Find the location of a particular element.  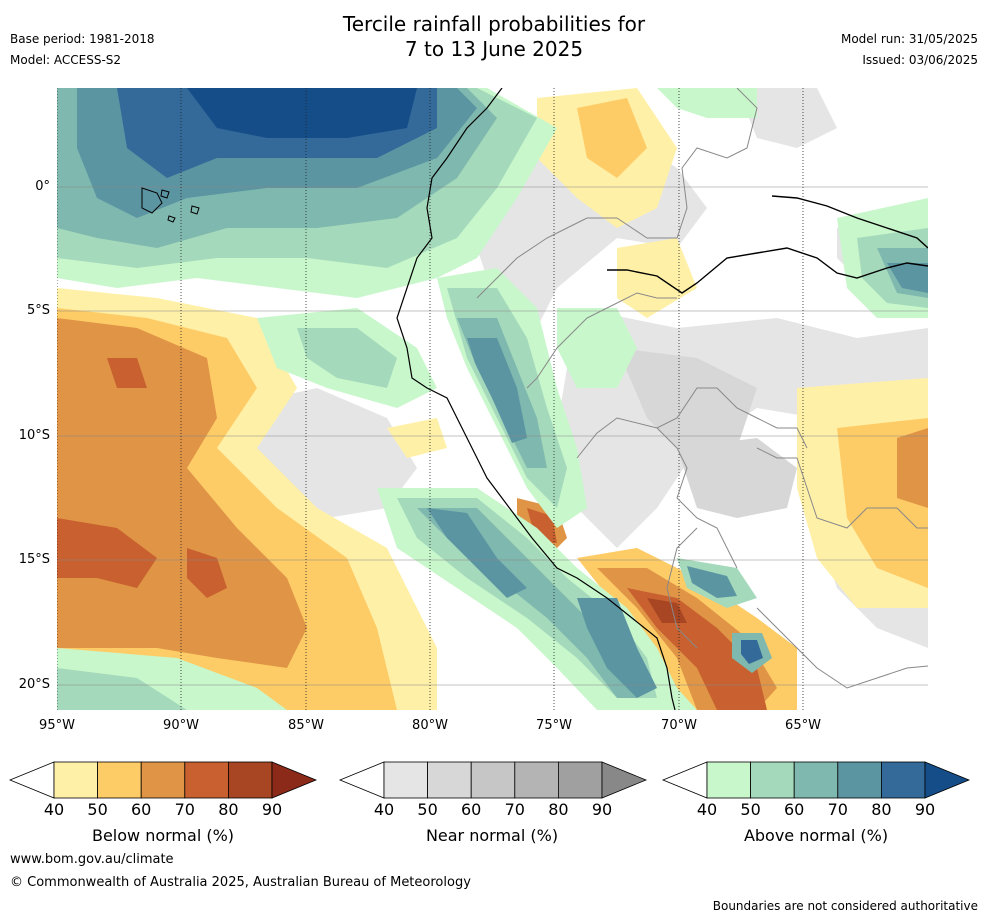

lon-label-80w: 80°W is located at coordinates (430, 725).